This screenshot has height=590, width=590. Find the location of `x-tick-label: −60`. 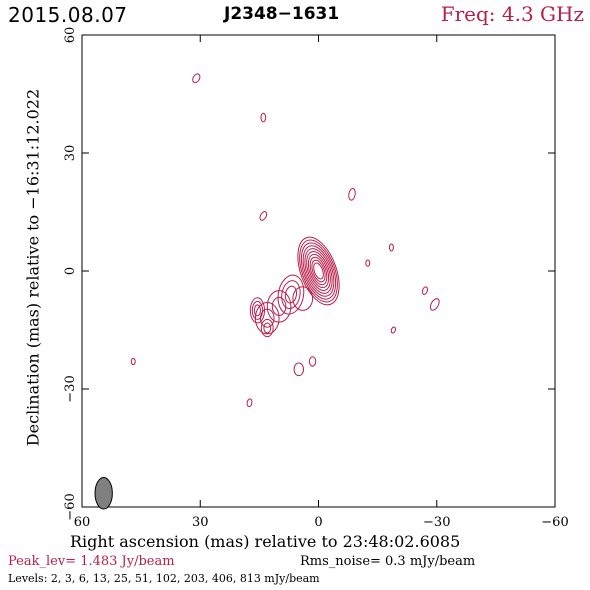

x-tick-label: −60 is located at coordinates (554, 522).